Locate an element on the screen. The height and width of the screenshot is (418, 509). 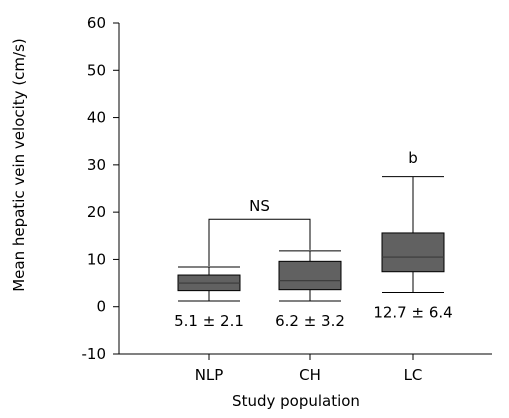
box-group: 6.2 ± 3.2 is located at coordinates (310, 290).